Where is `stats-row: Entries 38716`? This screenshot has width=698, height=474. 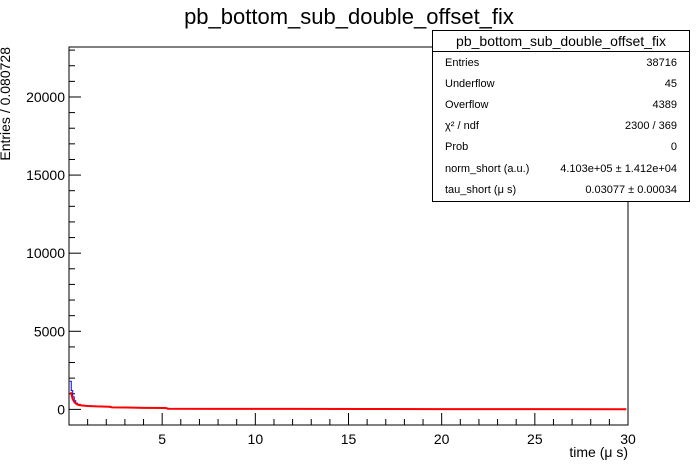 stats-row: Entries 38716 is located at coordinates (561, 62).